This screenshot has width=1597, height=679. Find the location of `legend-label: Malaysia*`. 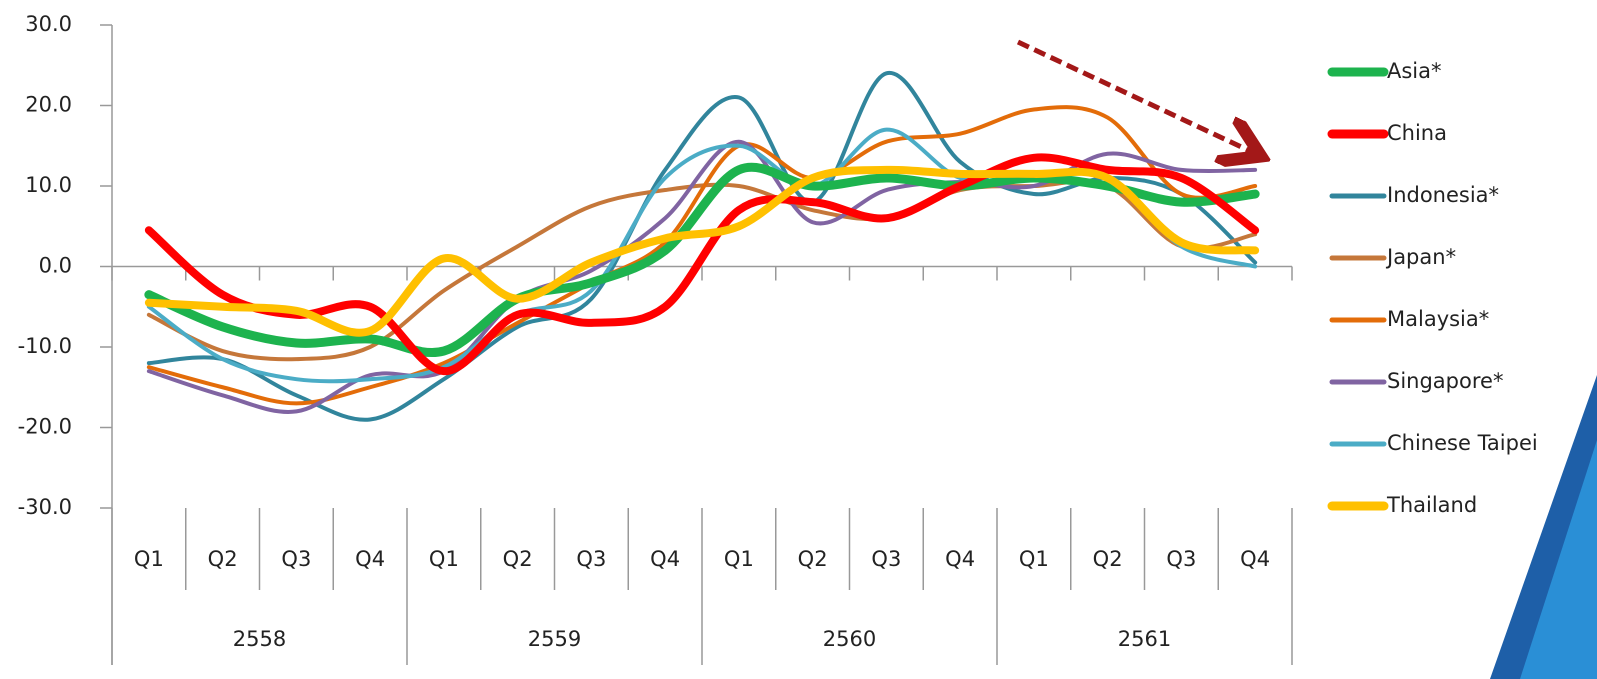

legend-label: Malaysia* is located at coordinates (1438, 319).